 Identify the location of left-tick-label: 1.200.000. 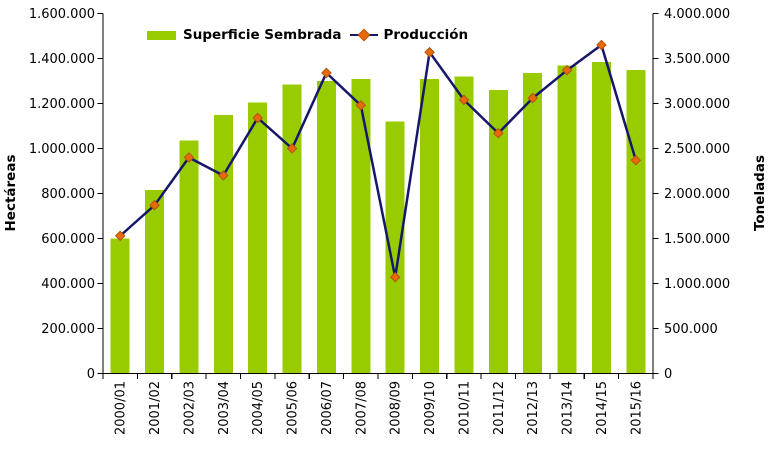
(62, 104).